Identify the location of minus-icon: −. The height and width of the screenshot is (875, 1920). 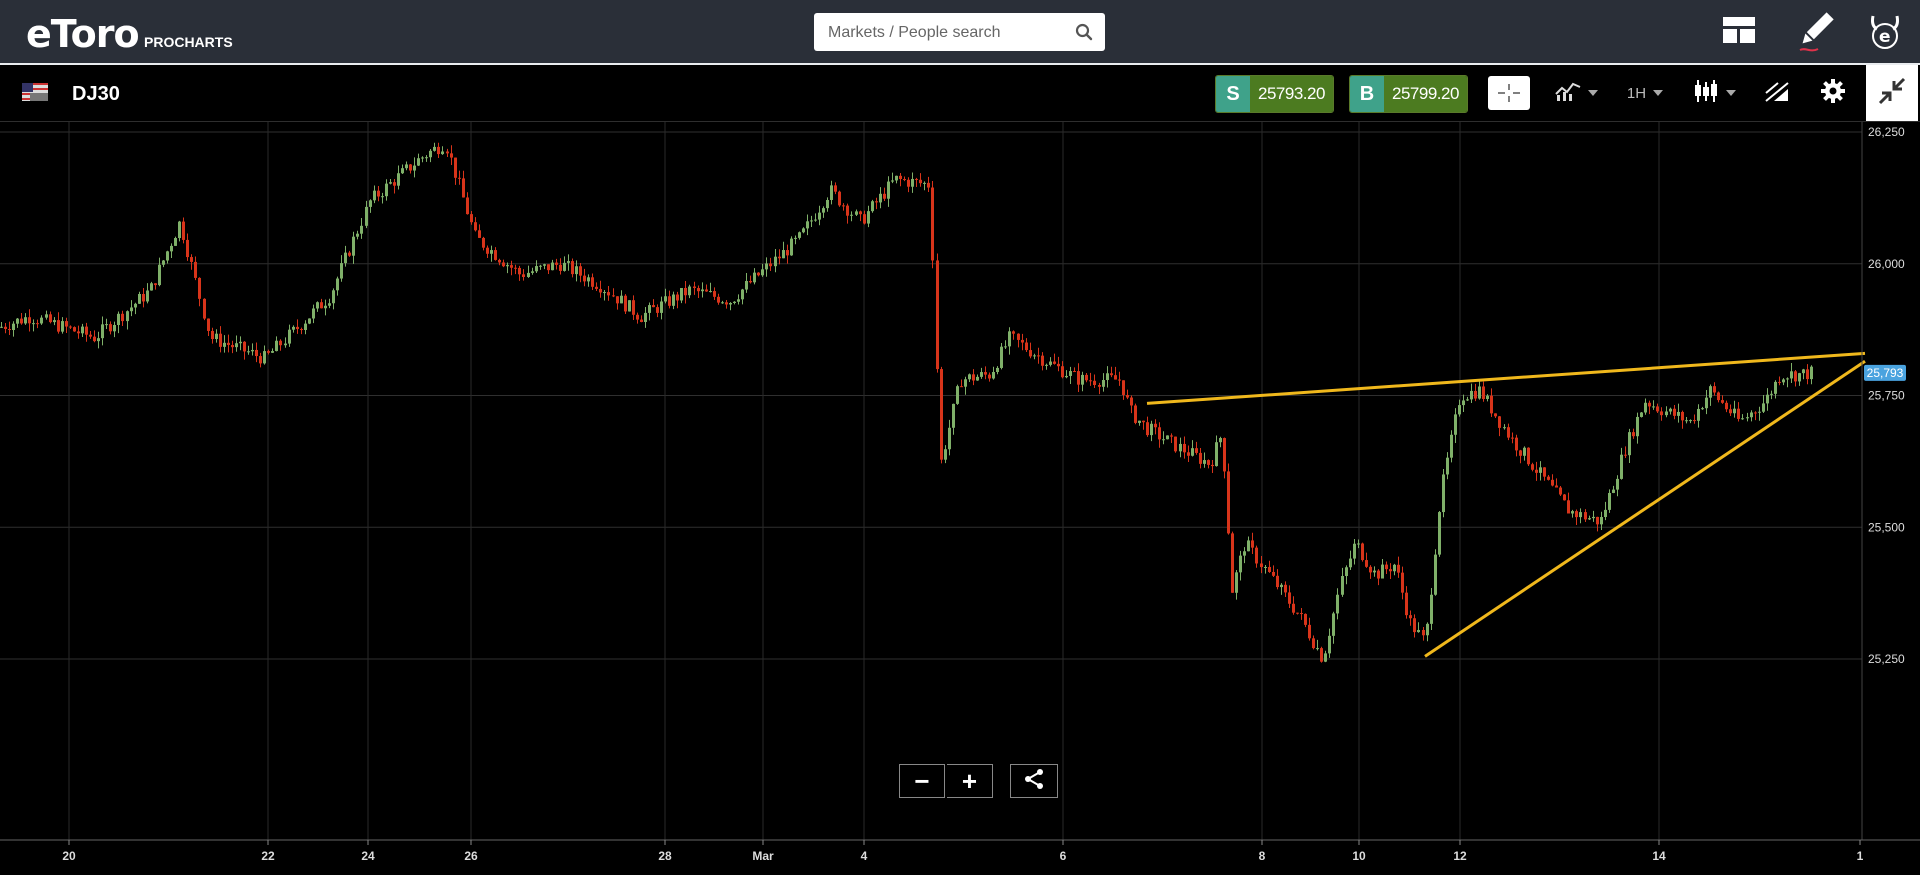
(922, 780).